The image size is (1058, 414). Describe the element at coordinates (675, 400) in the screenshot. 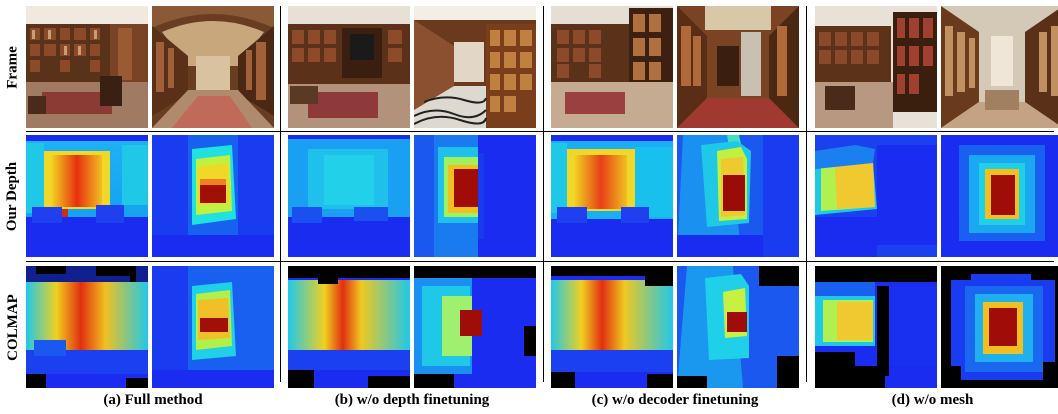

I see `caption-without-decoder-finetuning: (c) w/o decoder finetuning` at that location.